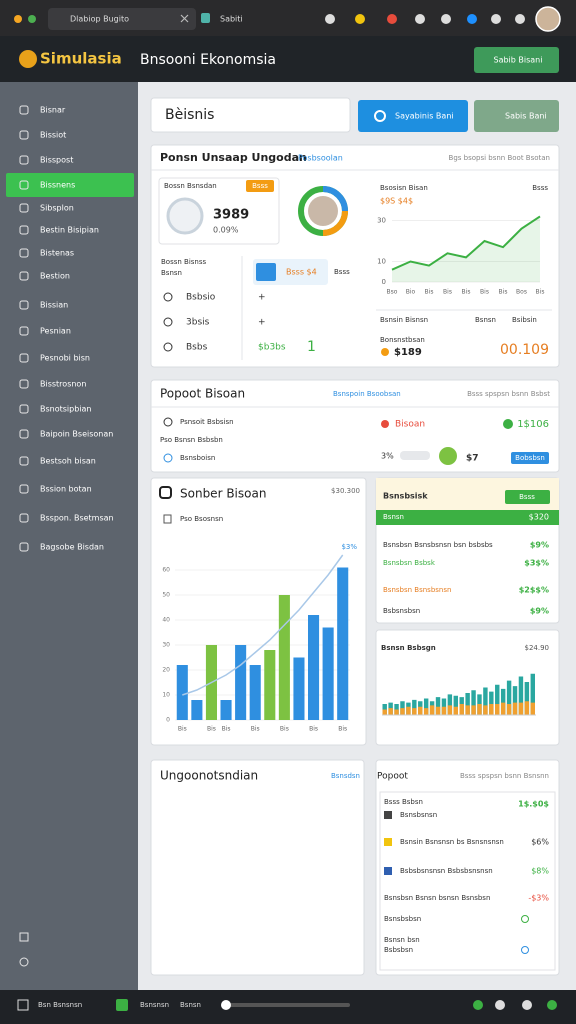 The height and width of the screenshot is (1024, 576). What do you see at coordinates (537, 648) in the screenshot?
I see `panel-value: $24.90` at bounding box center [537, 648].